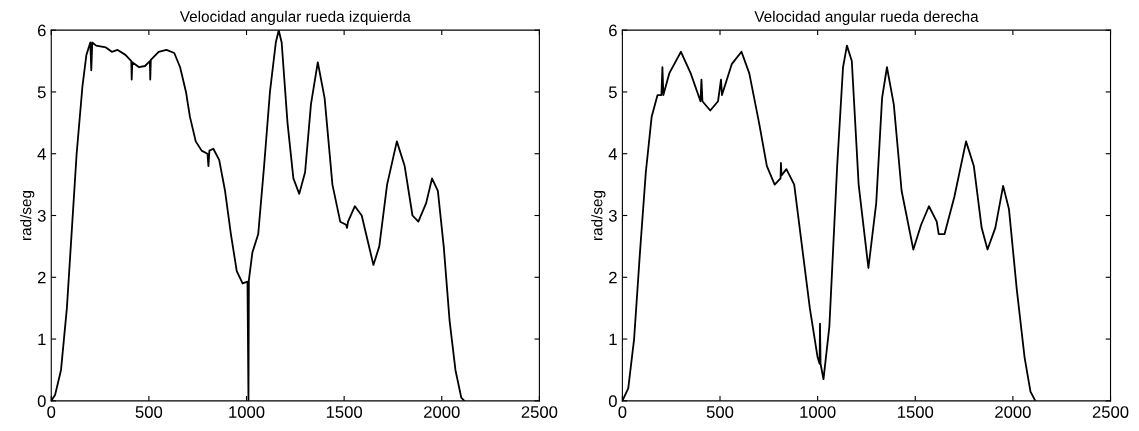  What do you see at coordinates (295, 18) in the screenshot?
I see `chart-title: Velocidad angular rueda izquierda` at bounding box center [295, 18].